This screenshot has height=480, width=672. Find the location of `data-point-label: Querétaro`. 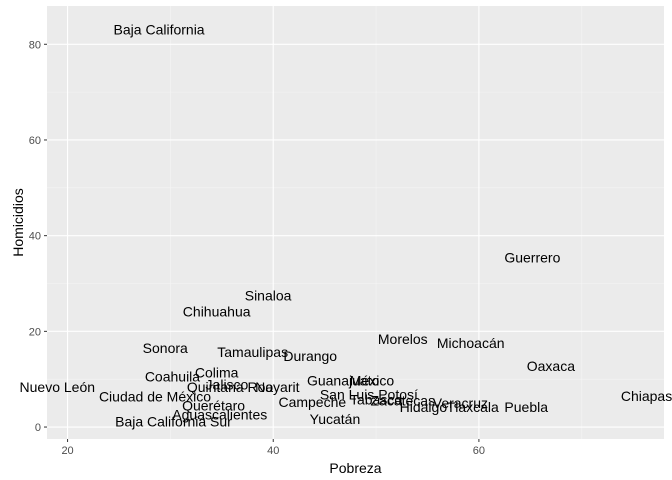

data-point-label: Querétaro is located at coordinates (213, 406).